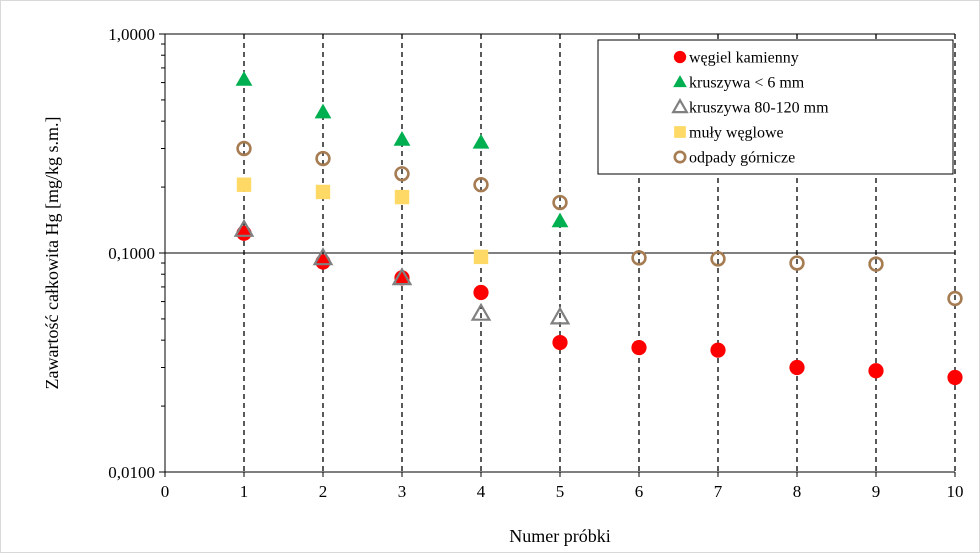 This screenshot has width=980, height=554. Describe the element at coordinates (131, 34) in the screenshot. I see `y-tick-label: 1,0000` at that location.